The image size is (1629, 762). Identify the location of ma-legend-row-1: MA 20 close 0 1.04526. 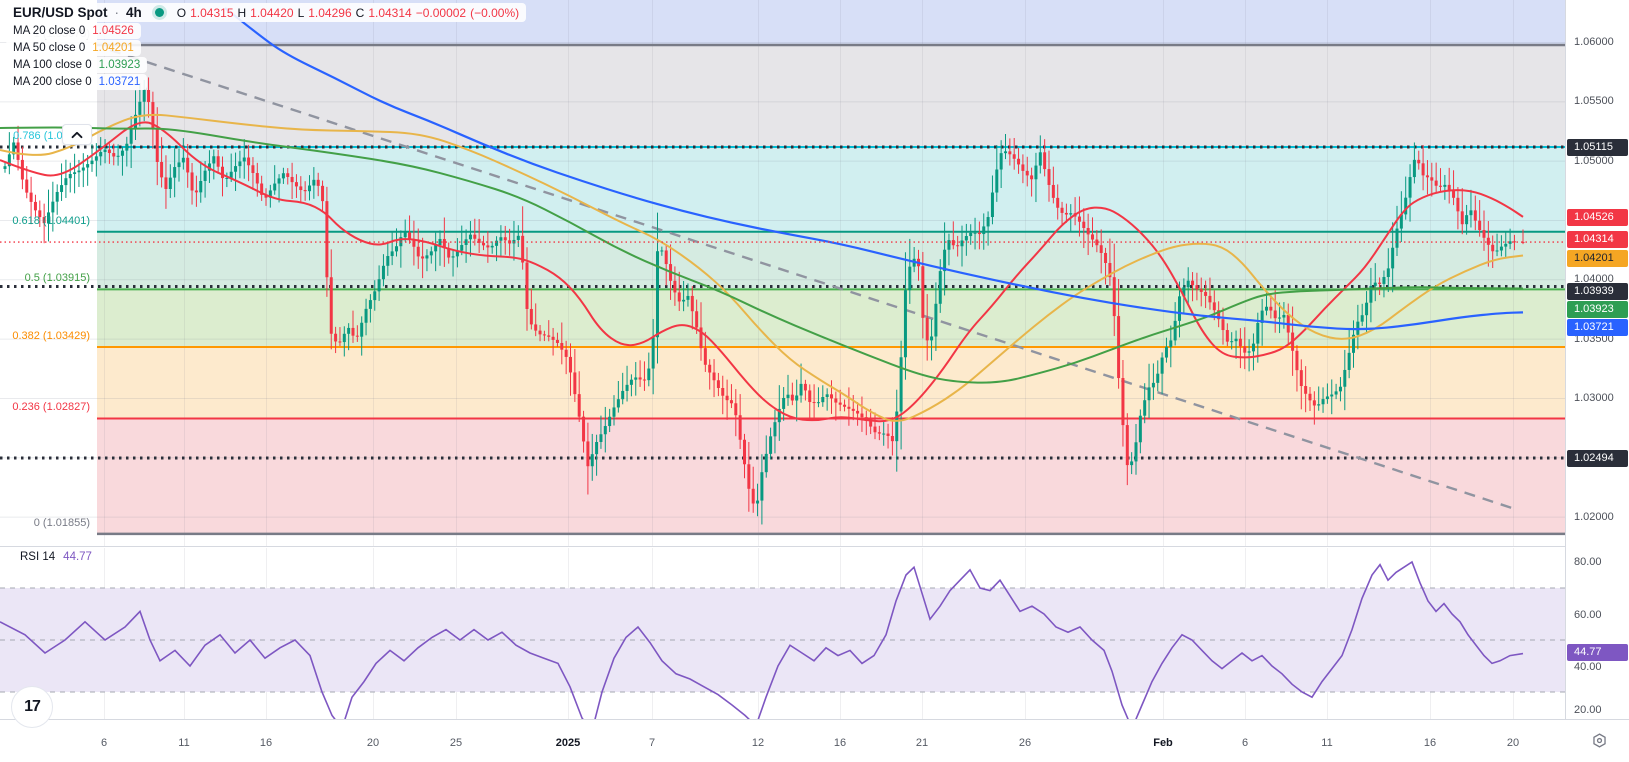
(73, 31).